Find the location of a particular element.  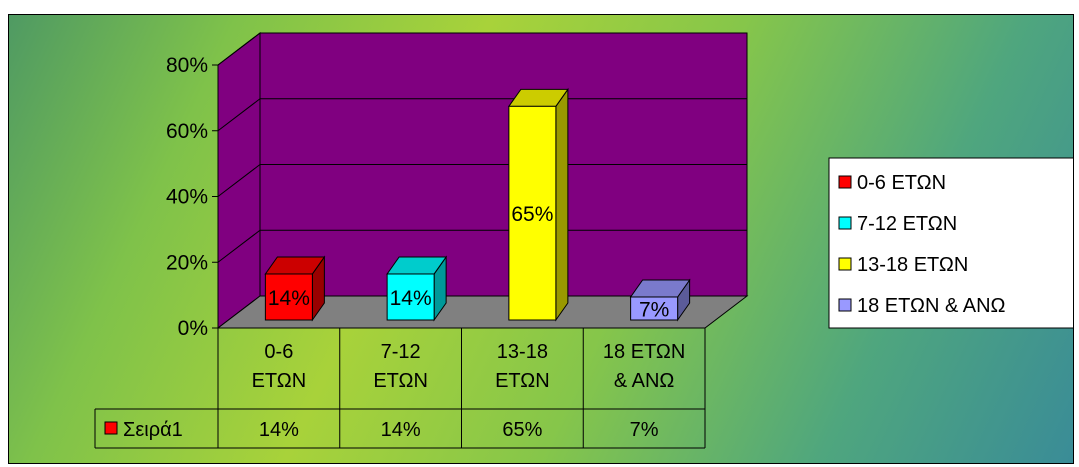

data-label: 65% is located at coordinates (532, 214).